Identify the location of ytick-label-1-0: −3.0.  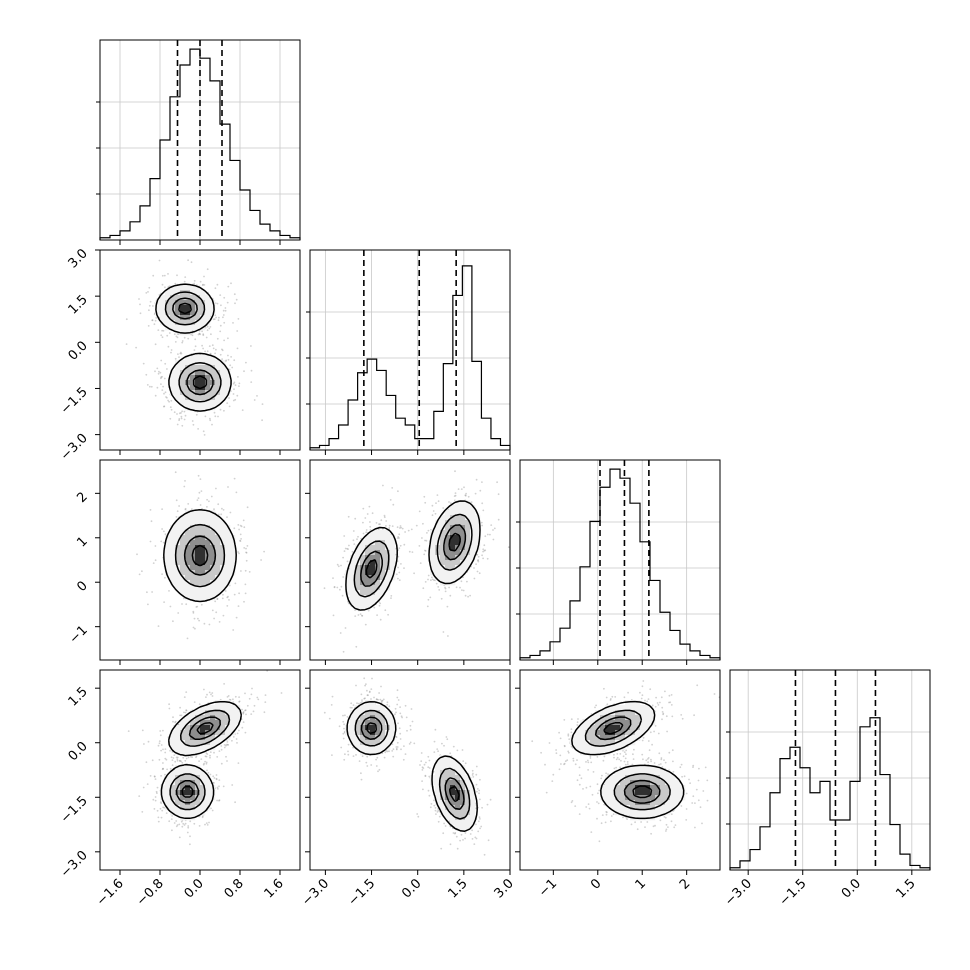
(74, 447).